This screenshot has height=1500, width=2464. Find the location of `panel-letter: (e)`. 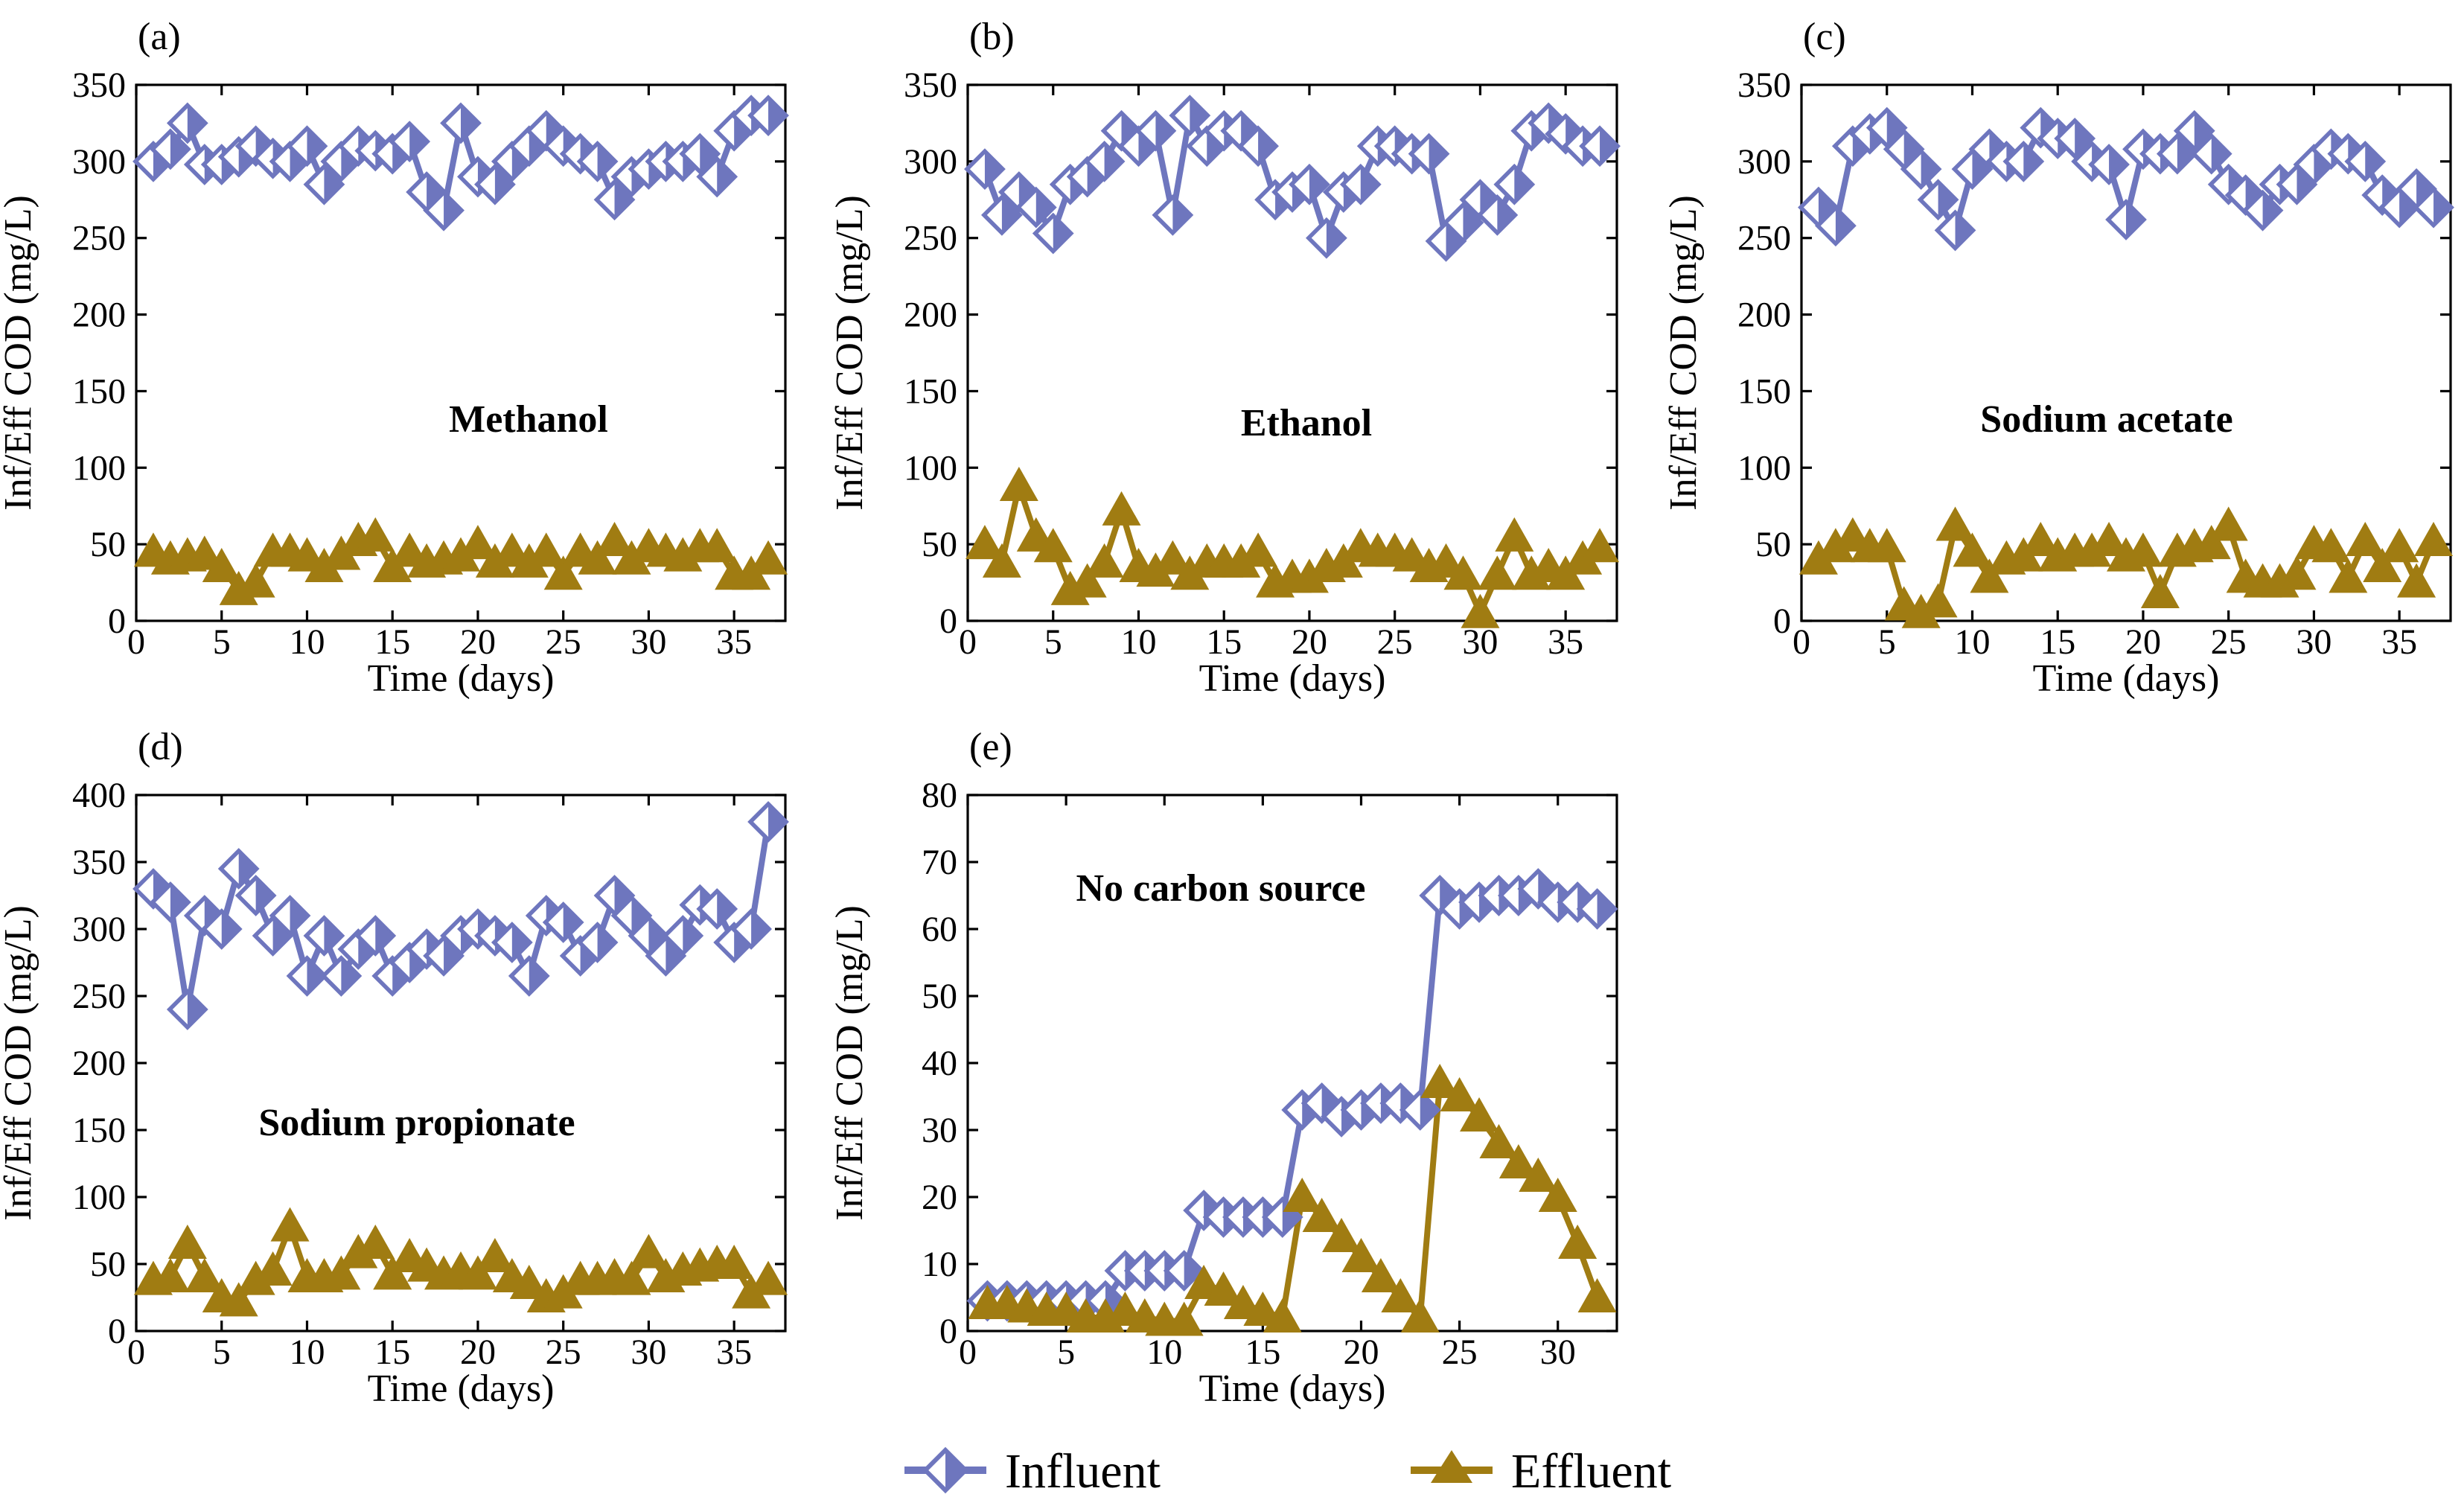

panel-letter: (e) is located at coordinates (991, 747).